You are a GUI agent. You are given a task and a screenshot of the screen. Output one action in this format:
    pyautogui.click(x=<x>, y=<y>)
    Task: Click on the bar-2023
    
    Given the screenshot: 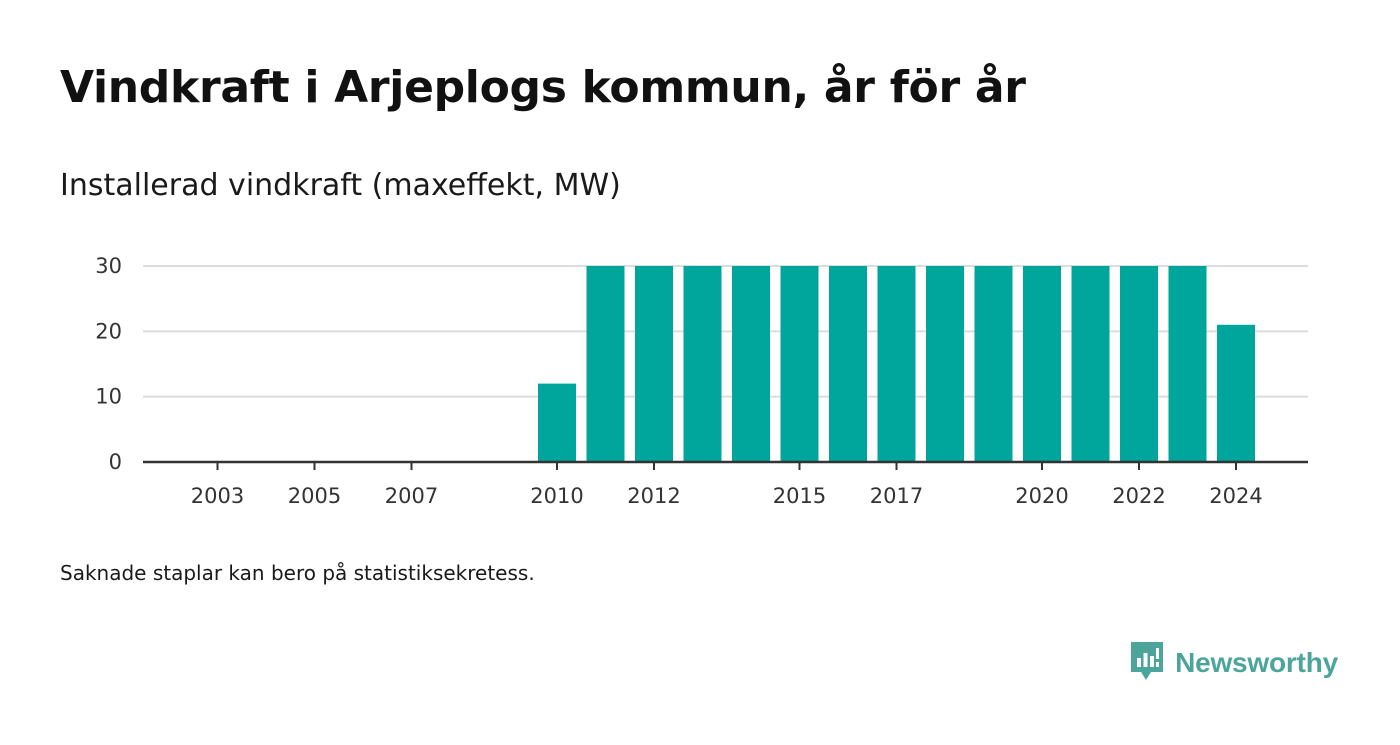 What is the action you would take?
    pyautogui.click(x=1187, y=364)
    